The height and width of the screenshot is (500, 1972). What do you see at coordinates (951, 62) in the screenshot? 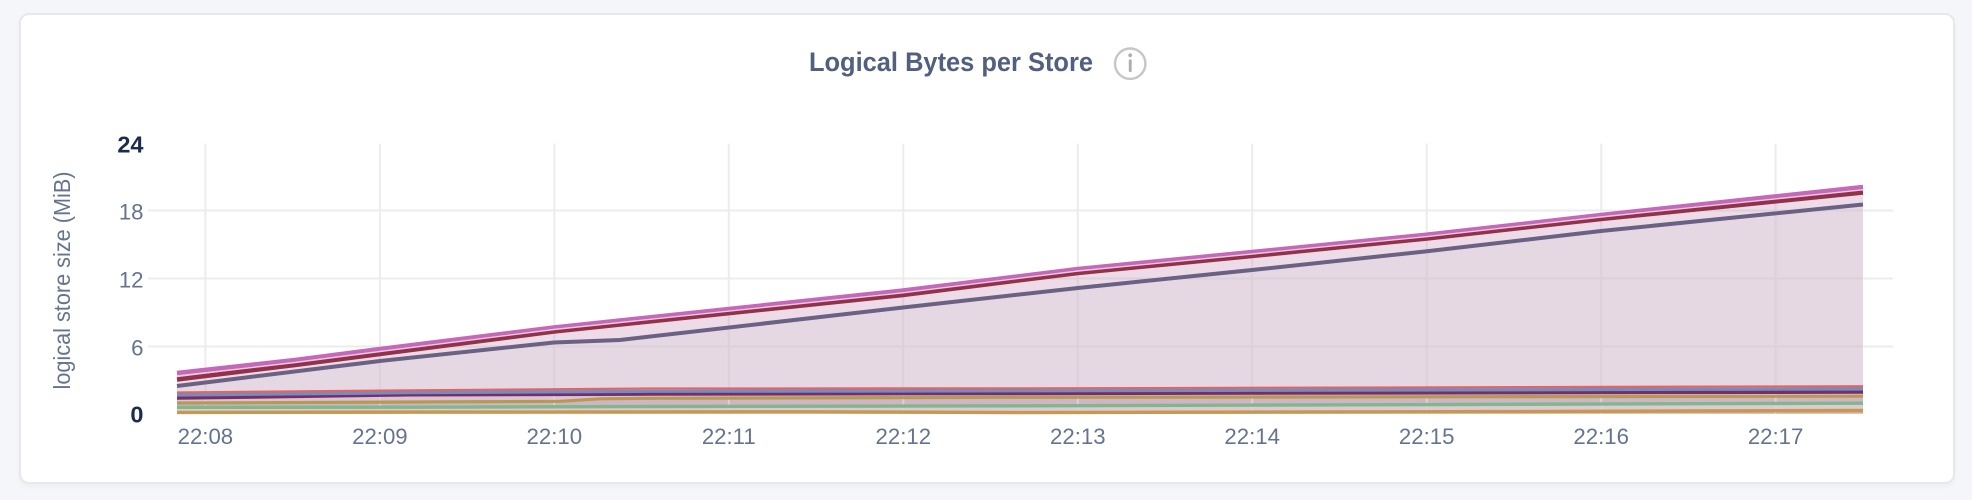
I see `svg-text: Logical Bytes per Store` at bounding box center [951, 62].